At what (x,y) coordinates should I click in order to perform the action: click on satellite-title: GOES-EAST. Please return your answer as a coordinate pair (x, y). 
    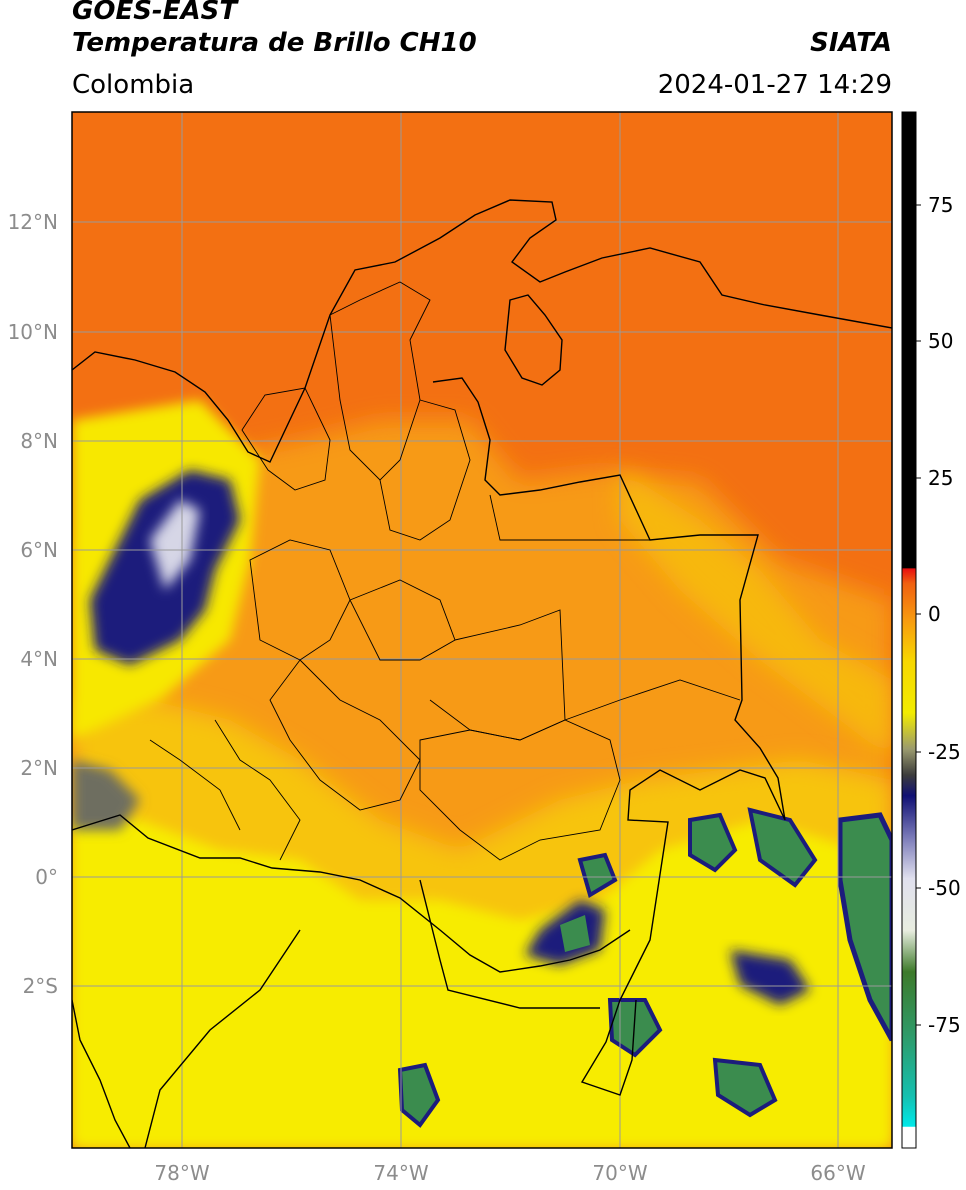
    Looking at the image, I should click on (155, 13).